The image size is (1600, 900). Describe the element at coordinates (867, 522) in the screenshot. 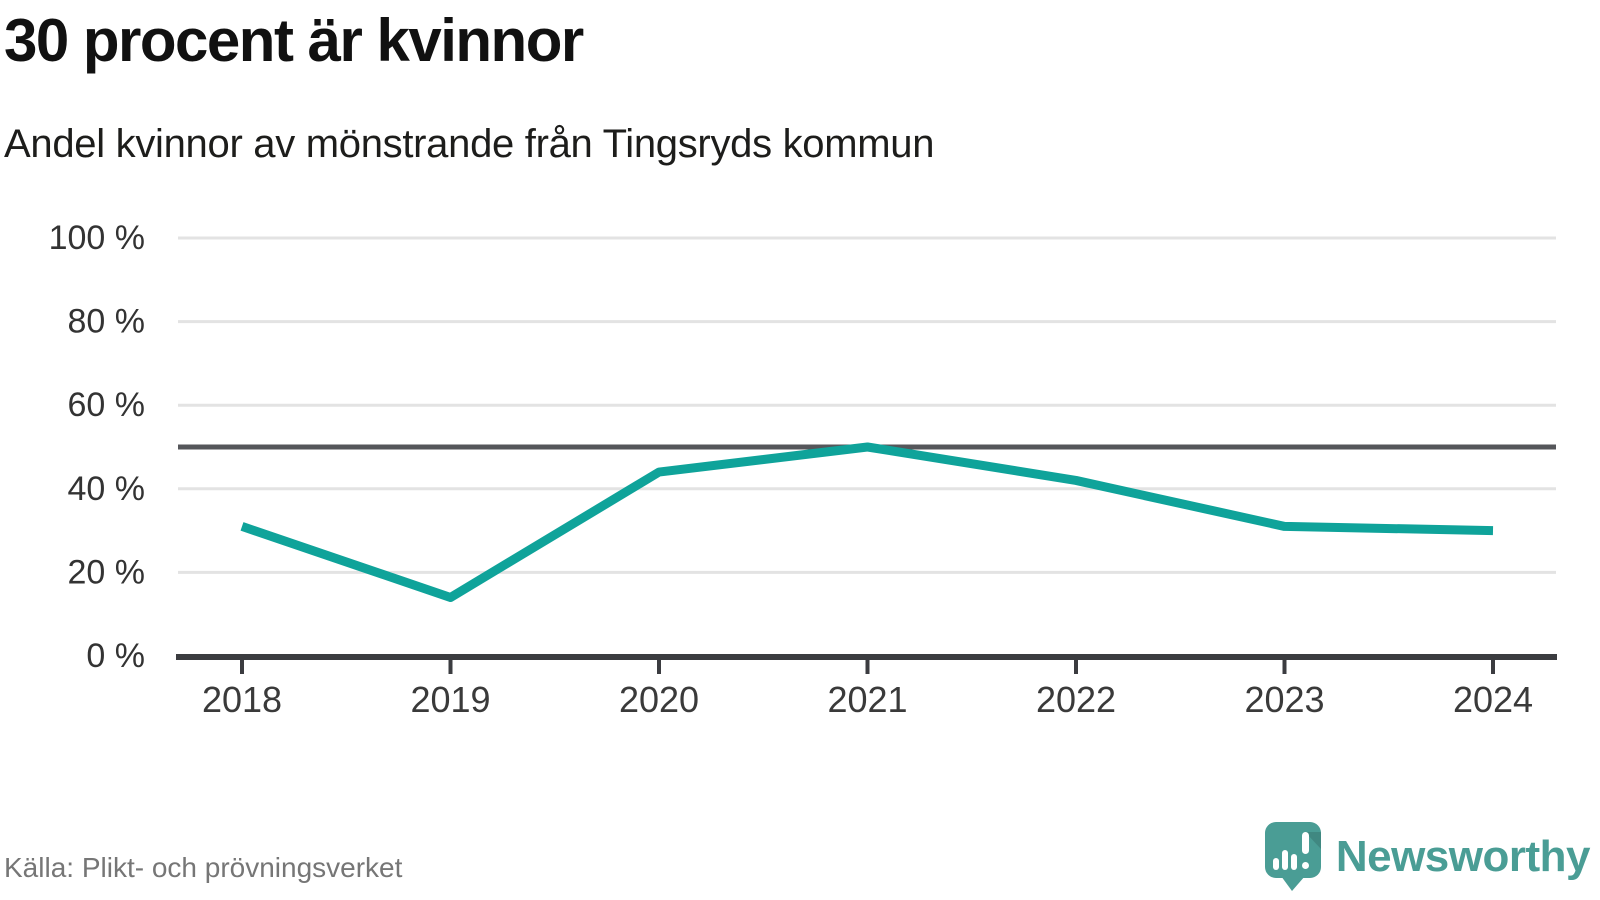

I see `data-line` at that location.